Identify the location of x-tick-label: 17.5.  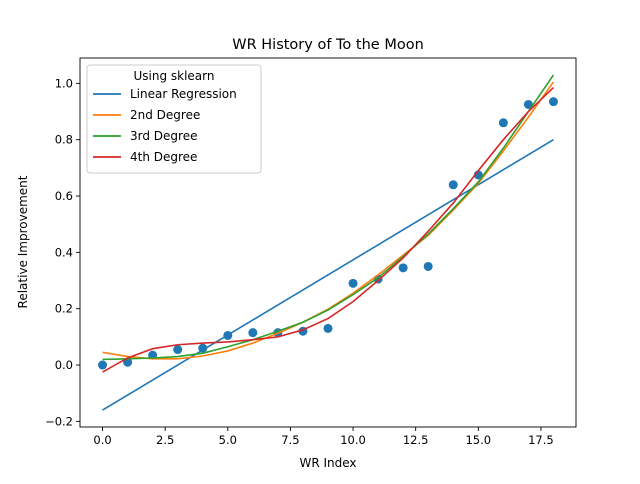
(541, 440).